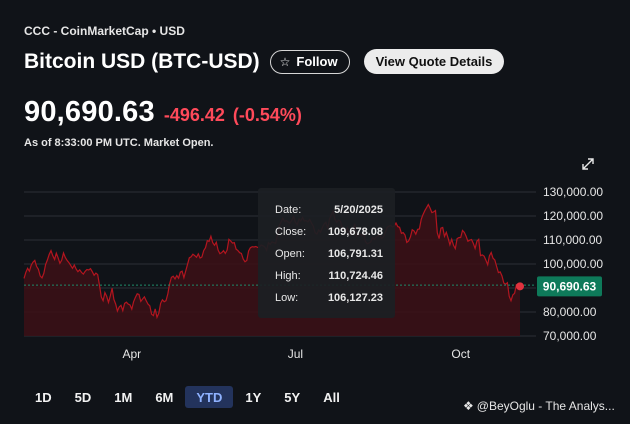 The image size is (630, 424). I want to click on last-price-badge, so click(569, 286).